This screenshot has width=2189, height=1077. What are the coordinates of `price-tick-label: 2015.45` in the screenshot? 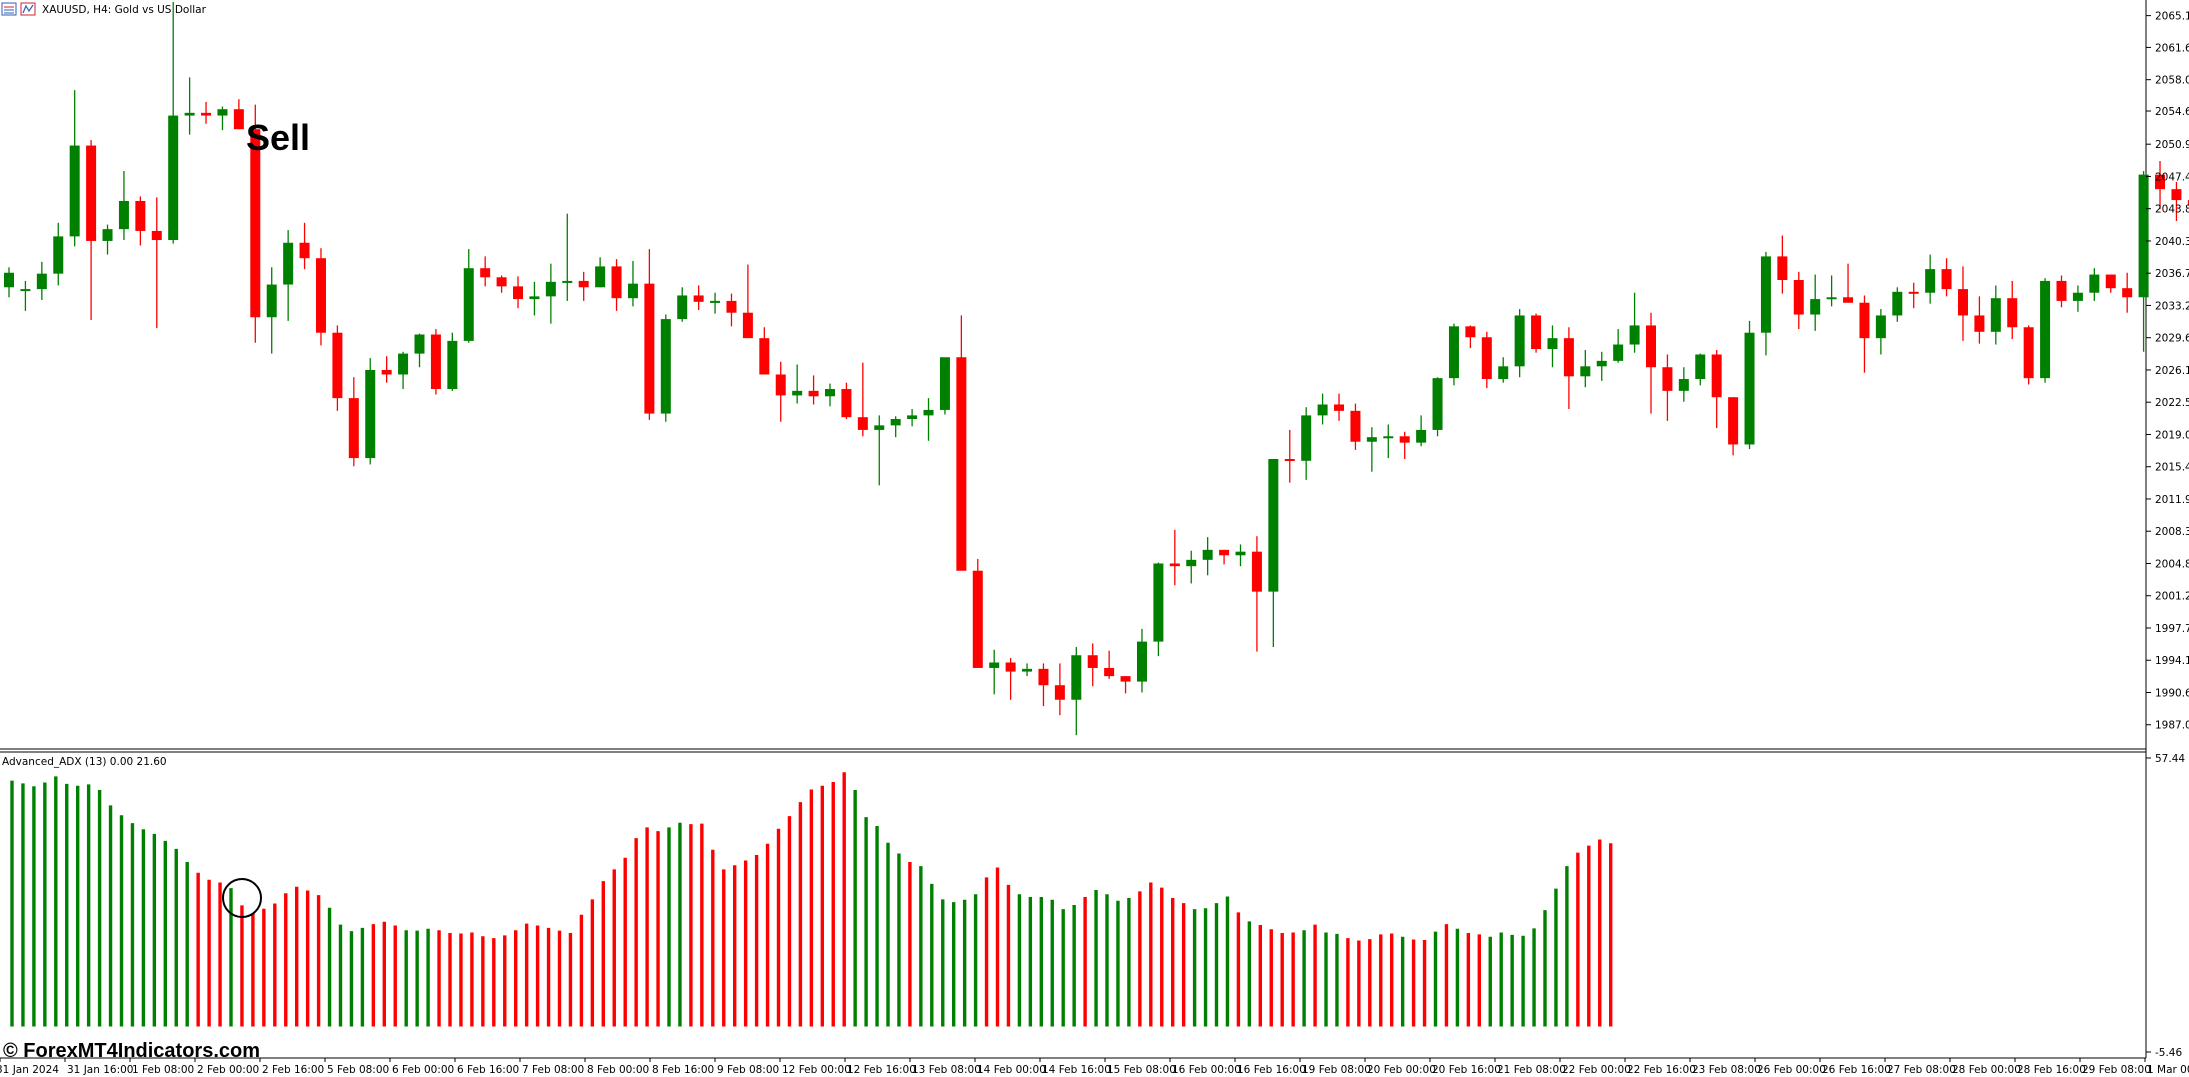 It's located at (2172, 468).